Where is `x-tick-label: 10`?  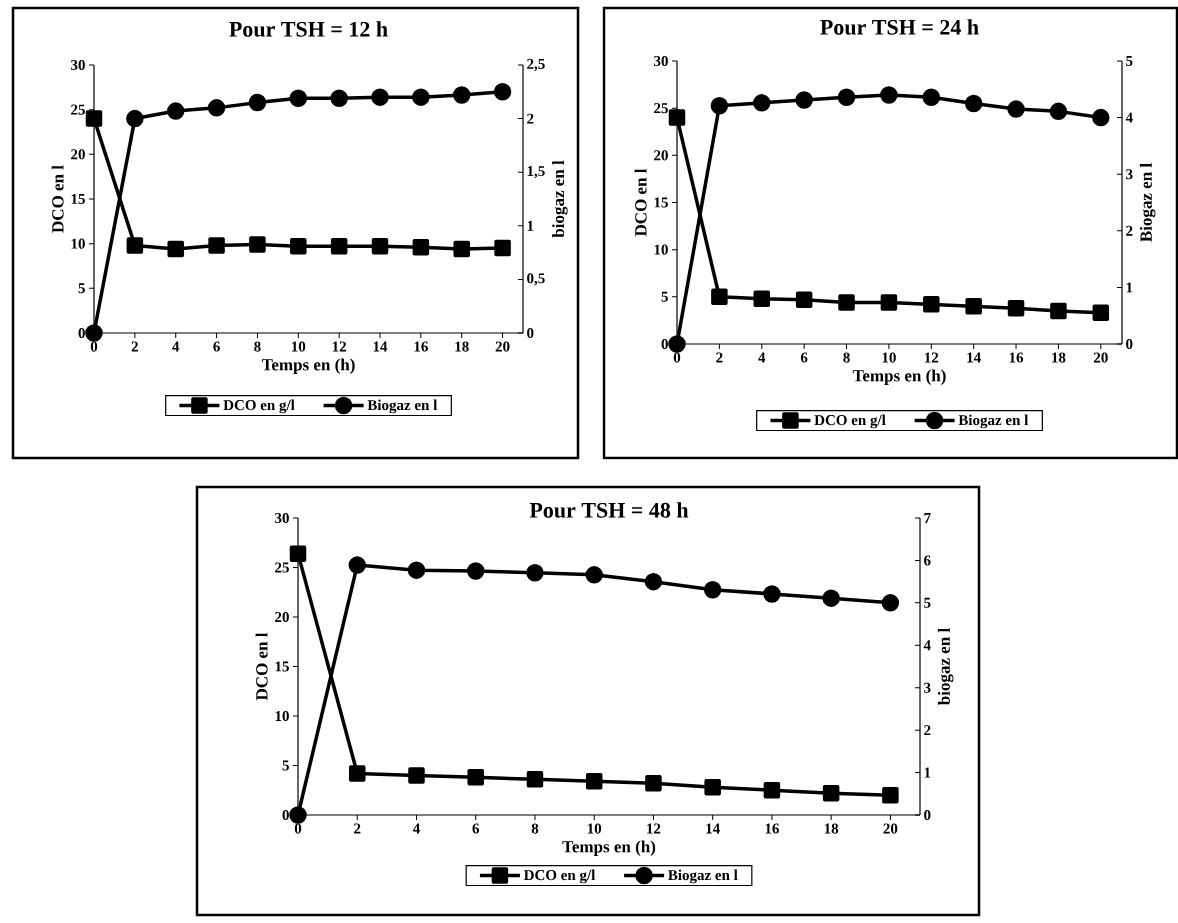
x-tick-label: 10 is located at coordinates (594, 828).